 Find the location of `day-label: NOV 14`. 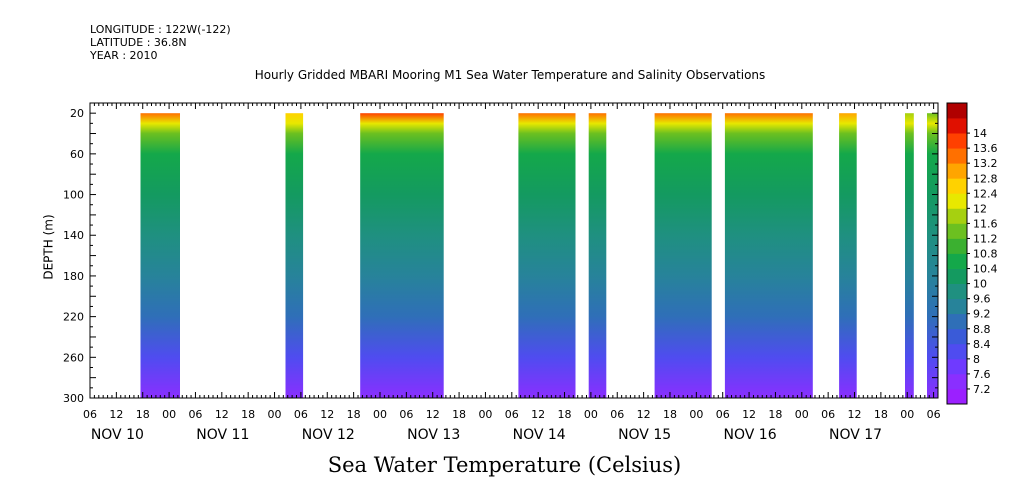

day-label: NOV 14 is located at coordinates (539, 435).